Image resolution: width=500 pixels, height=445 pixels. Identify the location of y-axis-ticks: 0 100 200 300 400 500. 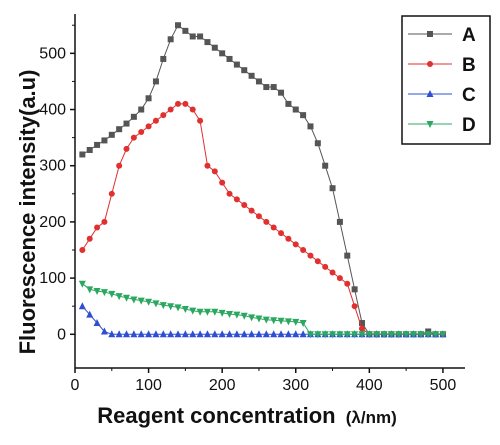
(57, 183).